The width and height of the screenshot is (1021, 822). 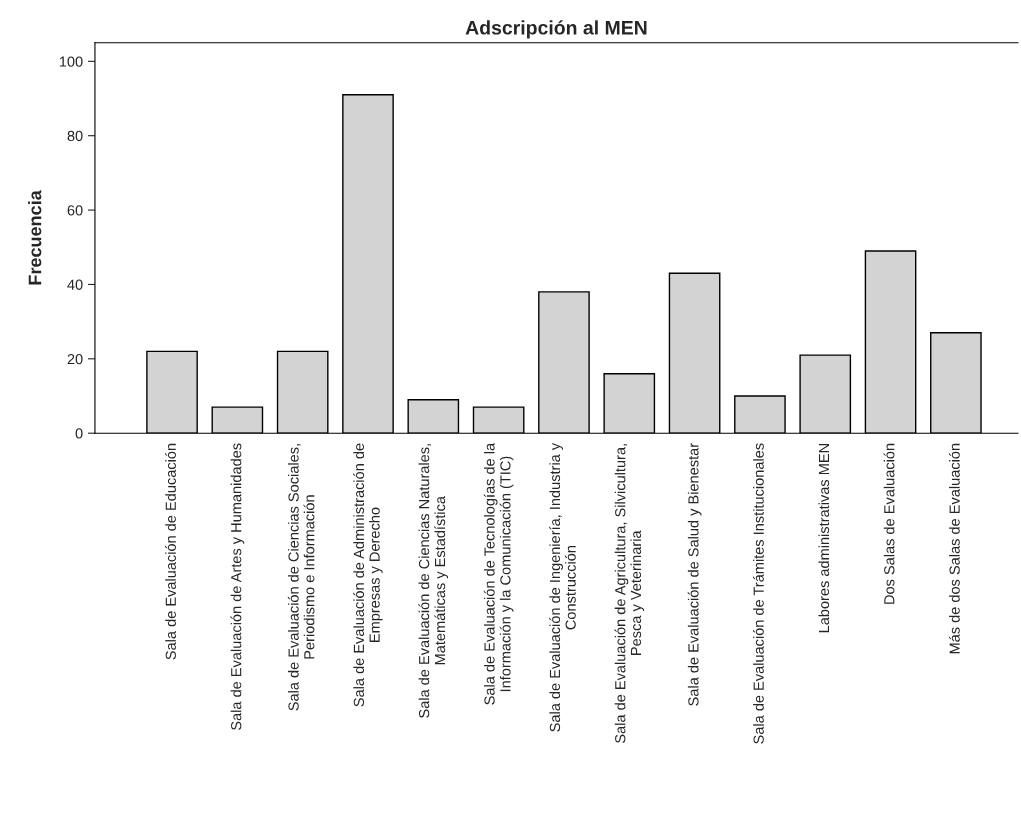 What do you see at coordinates (498, 573) in the screenshot?
I see `x-tick-label: Sala de Evaluación de Tecnologías de la Información y la Comunicación (TIC)` at bounding box center [498, 573].